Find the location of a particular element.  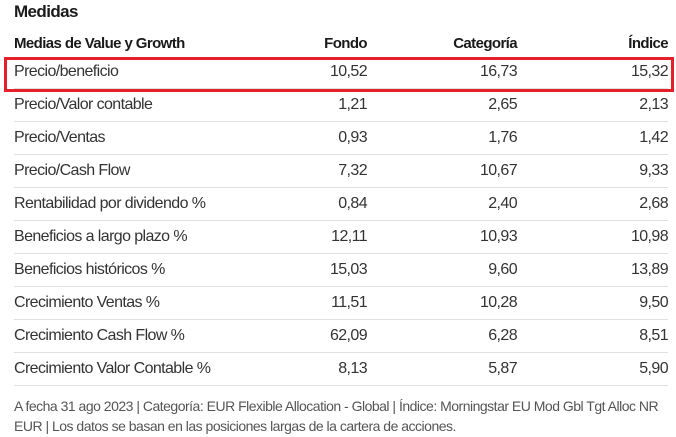

index-value: 13,89 is located at coordinates (593, 270).